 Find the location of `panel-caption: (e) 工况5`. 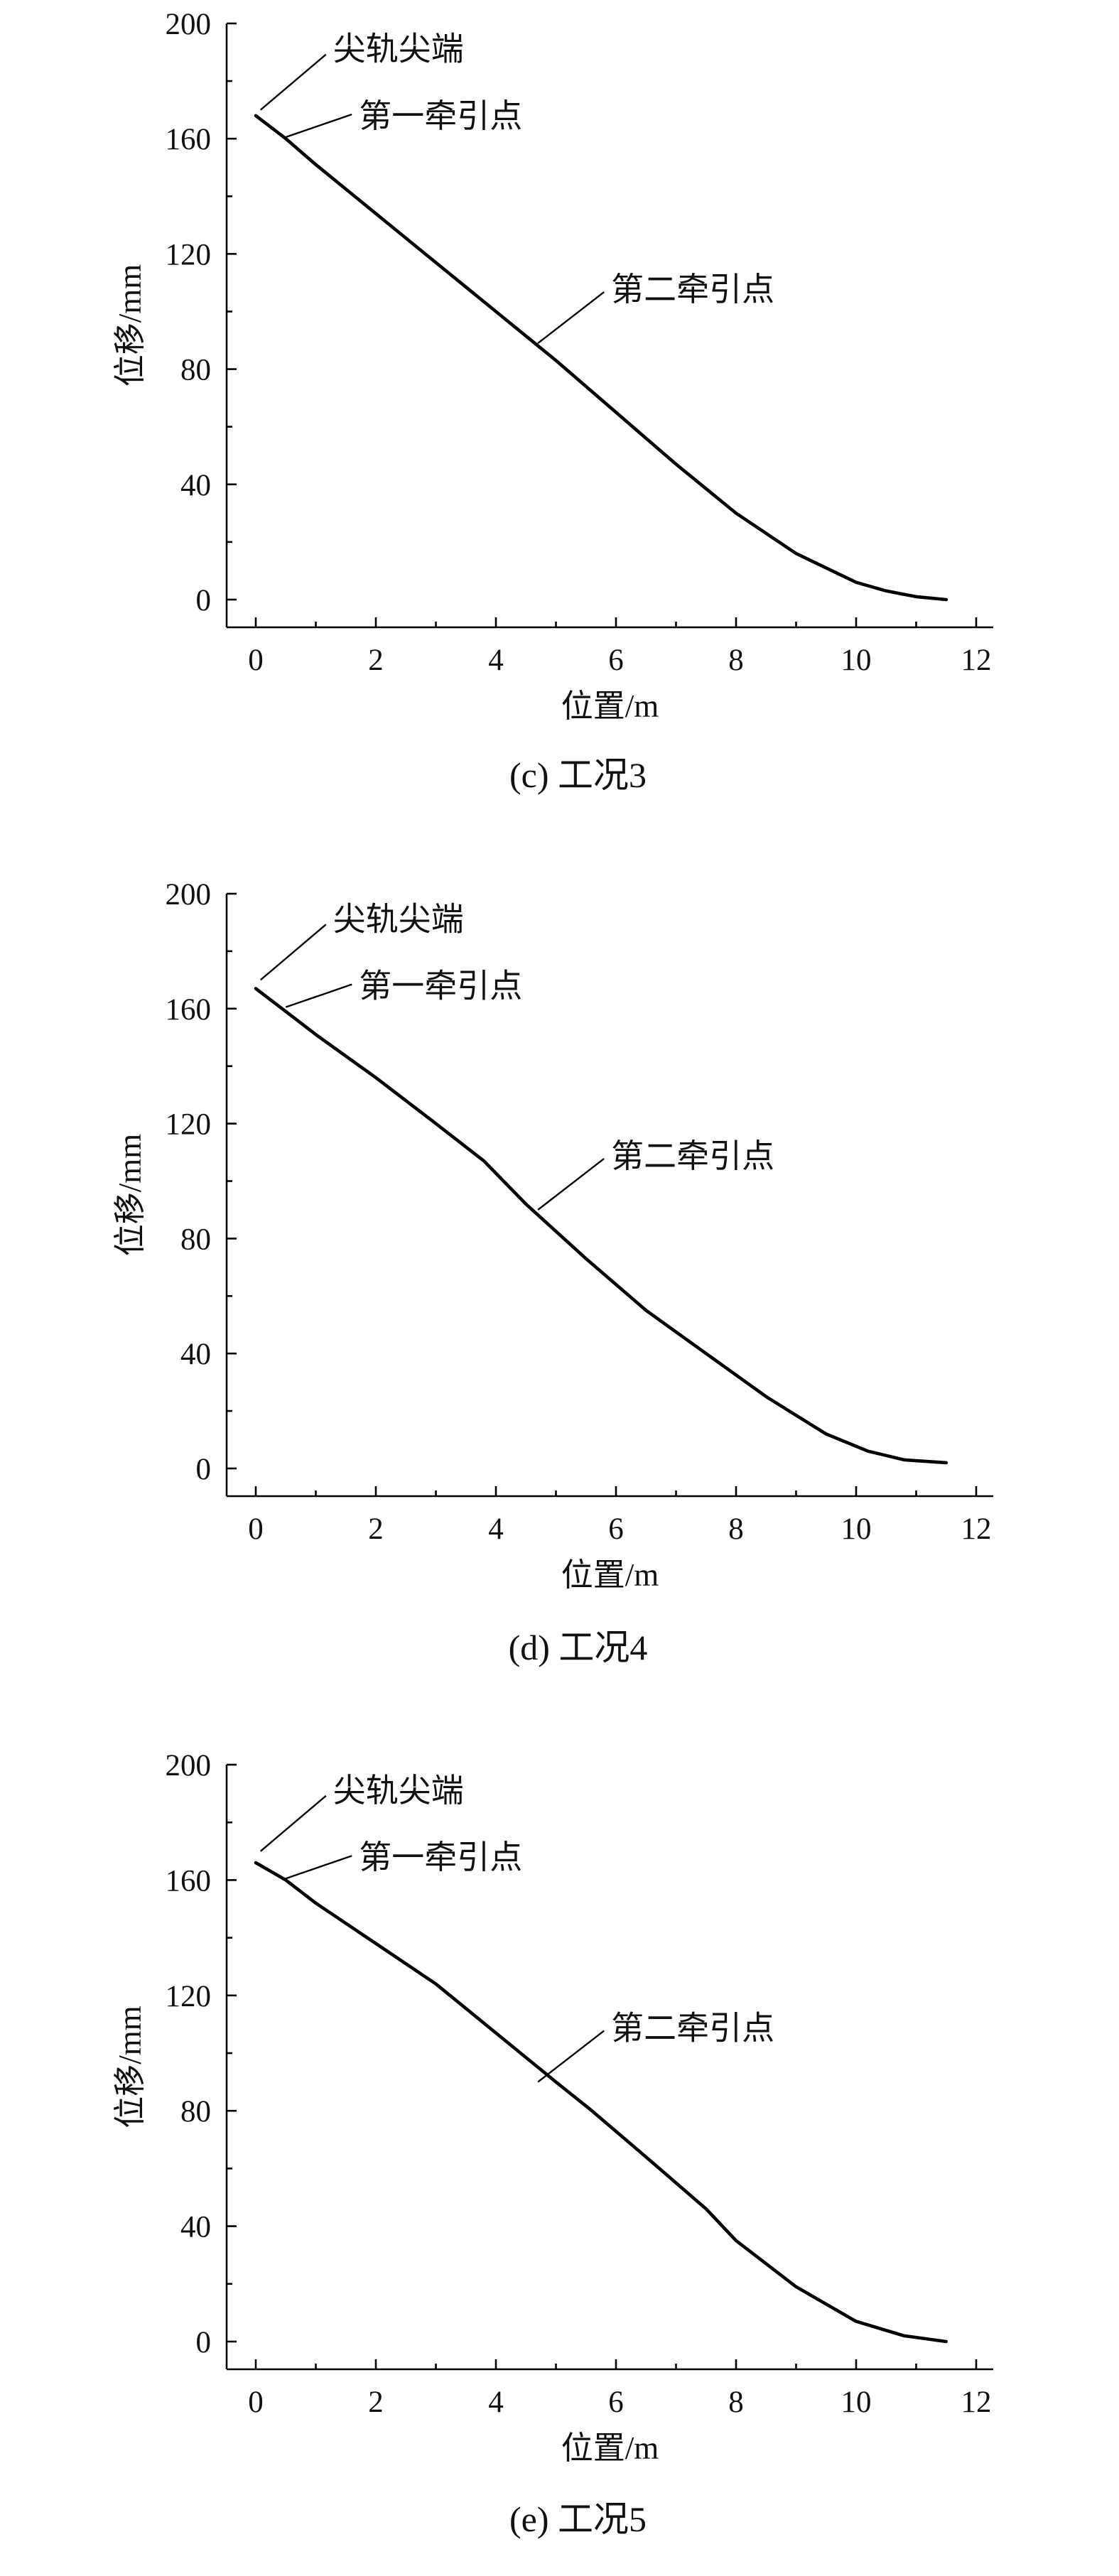

panel-caption: (e) 工况5 is located at coordinates (578, 2519).